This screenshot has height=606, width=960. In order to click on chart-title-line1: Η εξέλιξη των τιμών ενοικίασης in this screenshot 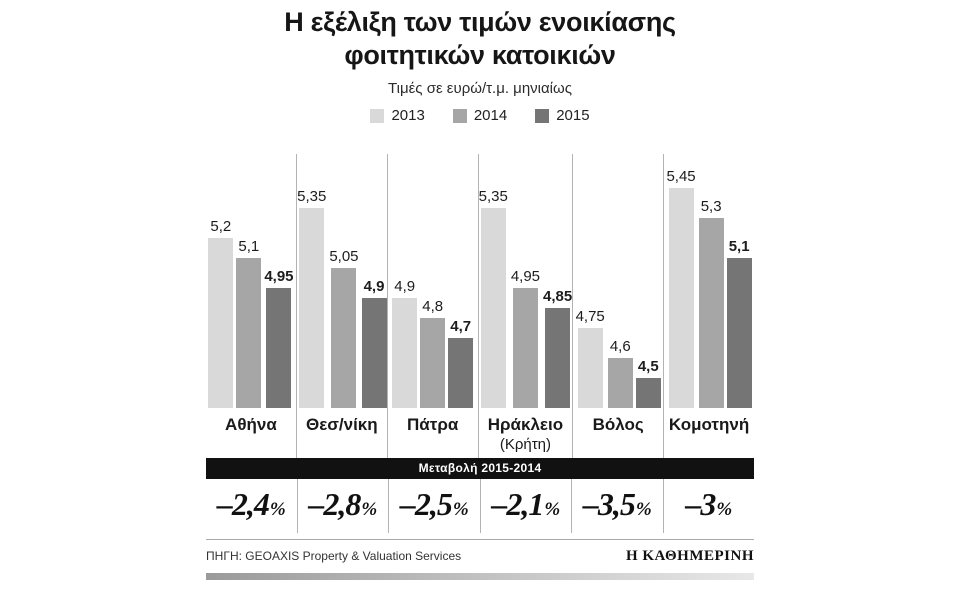, I will do `click(480, 22)`.